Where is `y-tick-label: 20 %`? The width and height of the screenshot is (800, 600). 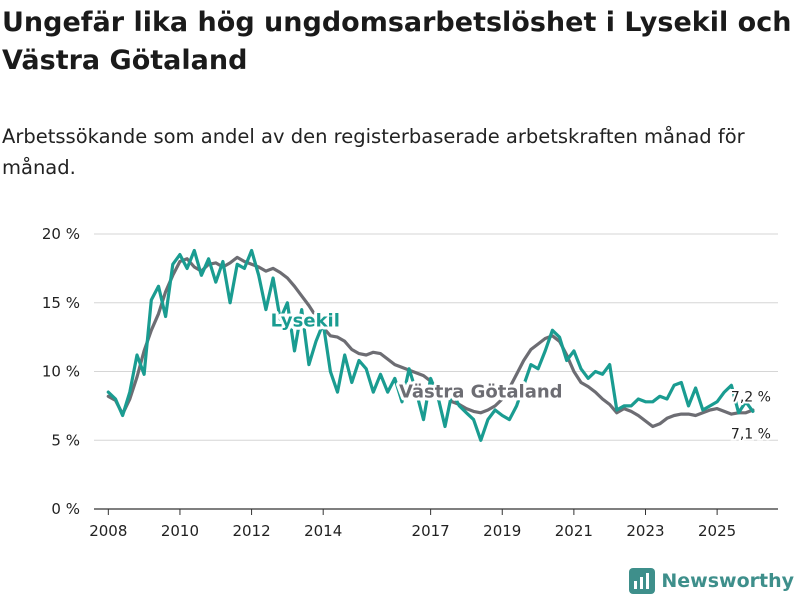
y-tick-label: 20 % is located at coordinates (61, 234).